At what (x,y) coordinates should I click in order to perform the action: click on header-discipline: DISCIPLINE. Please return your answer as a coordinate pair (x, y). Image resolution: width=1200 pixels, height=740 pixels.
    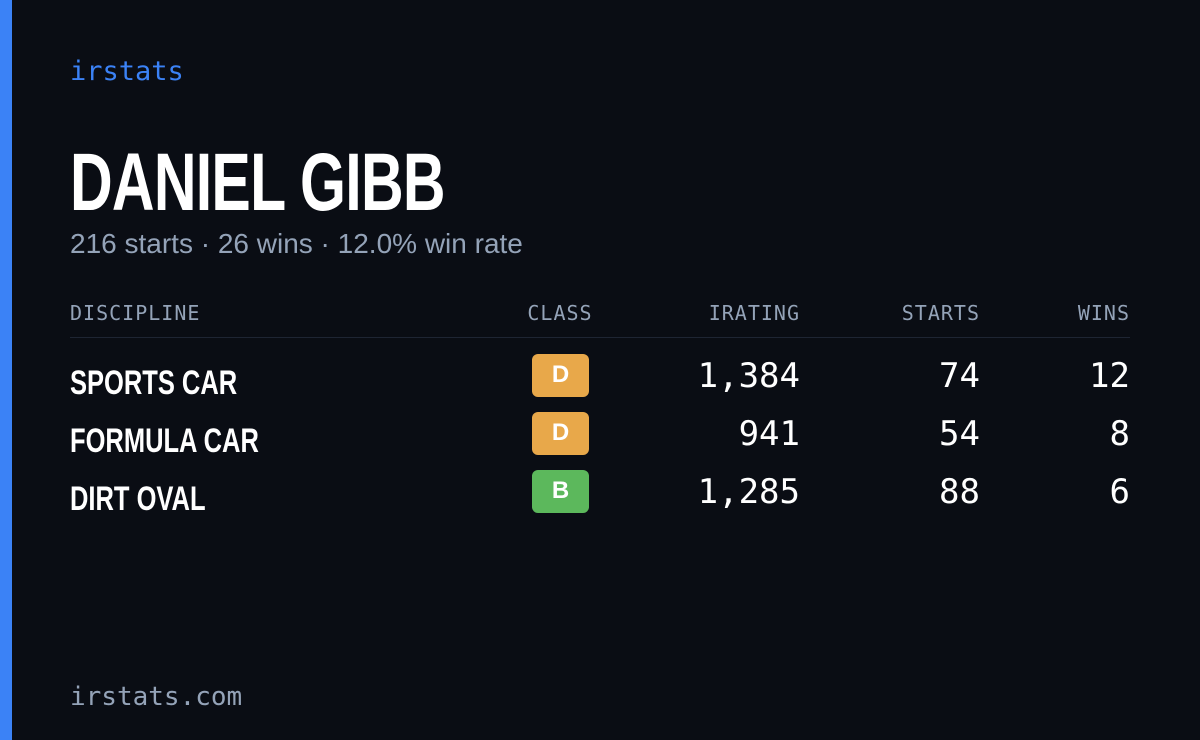
    Looking at the image, I should click on (135, 313).